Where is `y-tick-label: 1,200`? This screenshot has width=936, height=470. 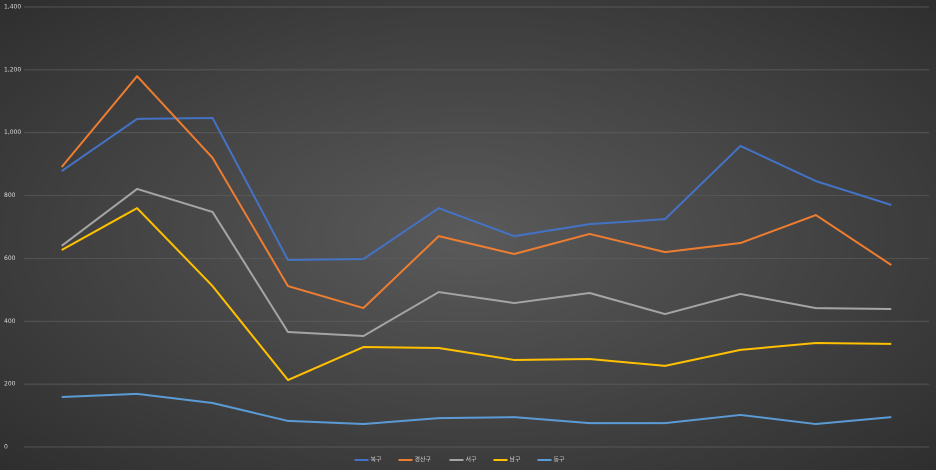 y-tick-label: 1,200 is located at coordinates (12, 69).